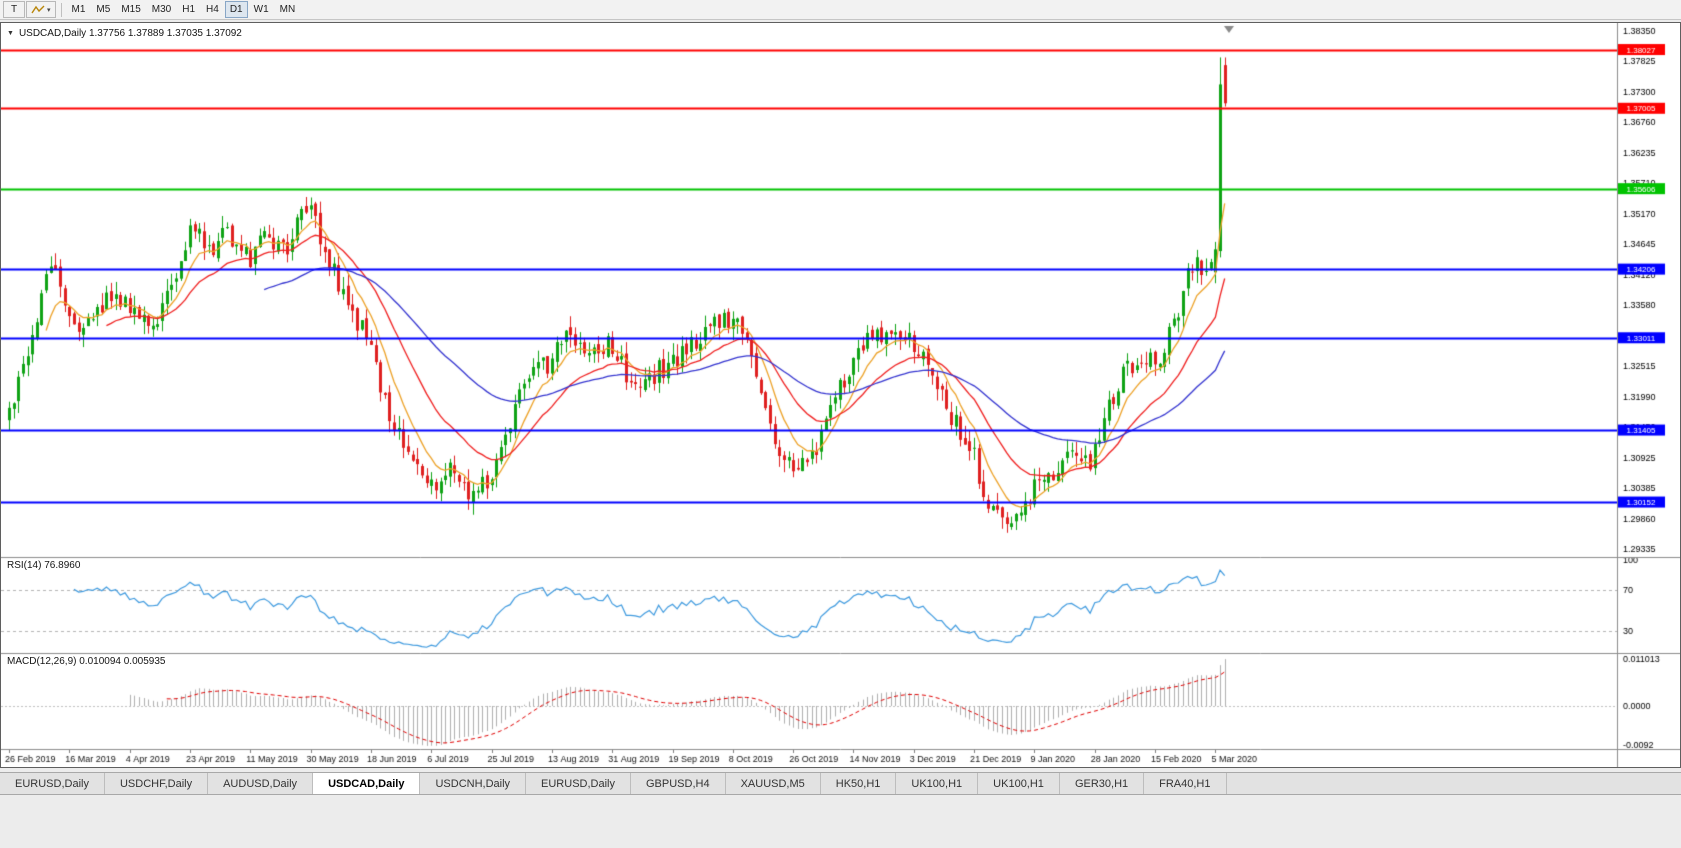  Describe the element at coordinates (840, 10) in the screenshot. I see `top-toolbar: T ▾ M1 M5 M15 M30 H1 H4 D1 W1 MN` at that location.